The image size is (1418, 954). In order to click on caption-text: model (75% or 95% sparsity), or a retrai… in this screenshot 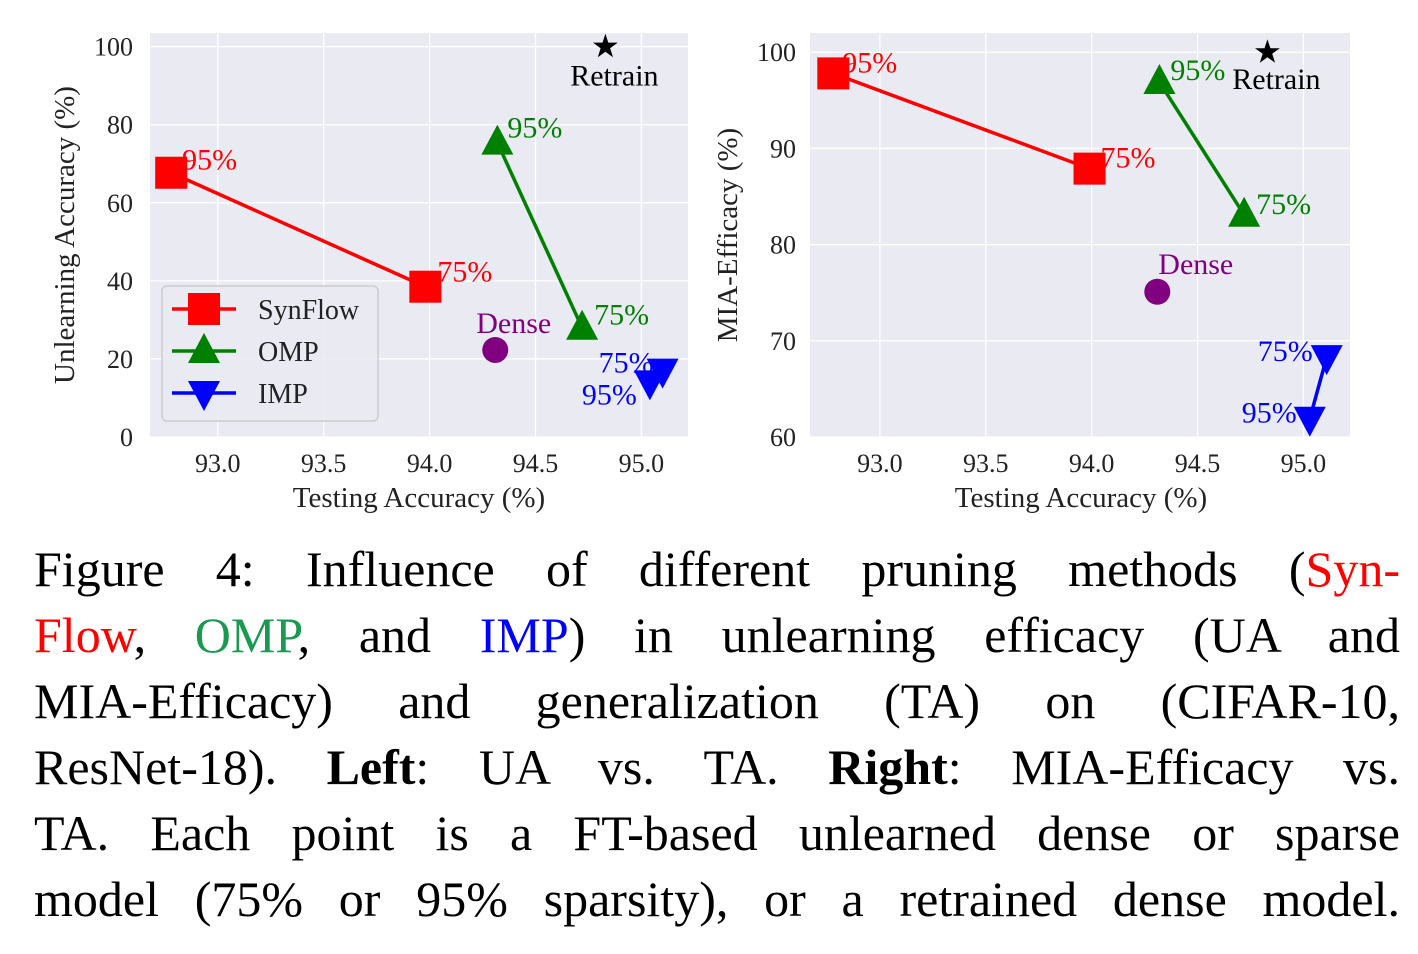, I will do `click(717, 899)`.